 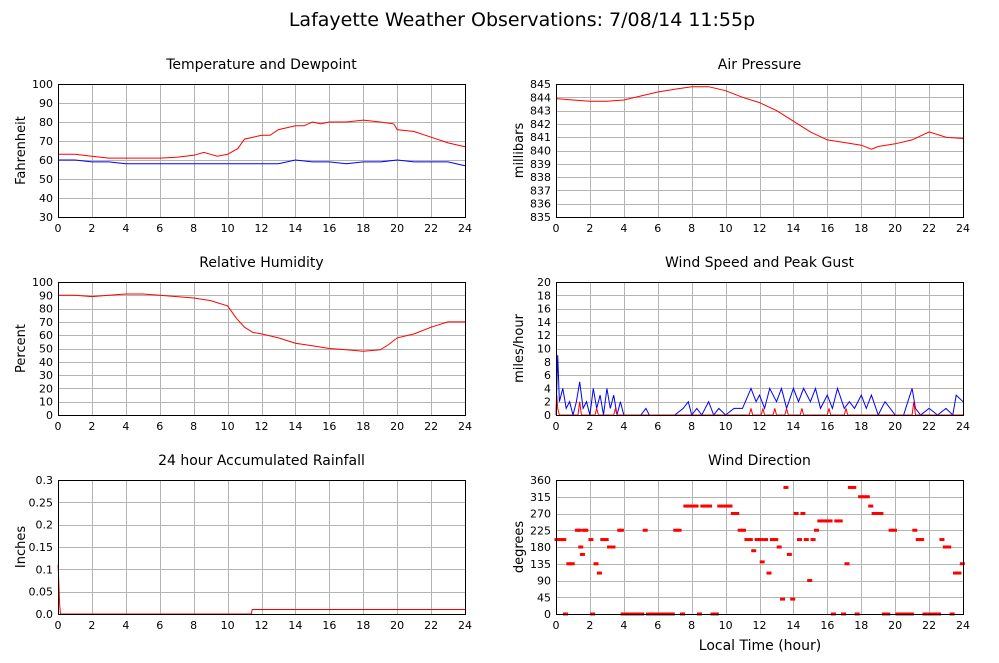 I want to click on wind-x-tick: 10, so click(x=726, y=426).